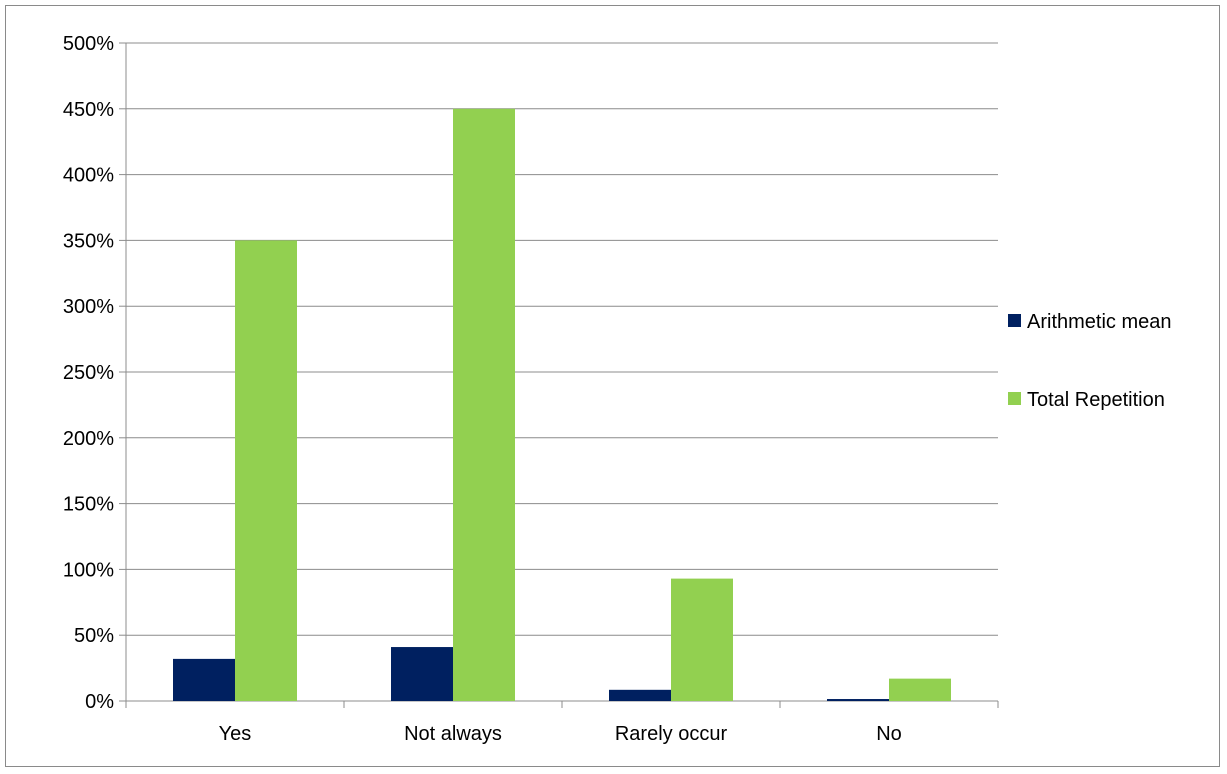 The image size is (1227, 774). What do you see at coordinates (88, 505) in the screenshot?
I see `y-tick-label: 150%` at bounding box center [88, 505].